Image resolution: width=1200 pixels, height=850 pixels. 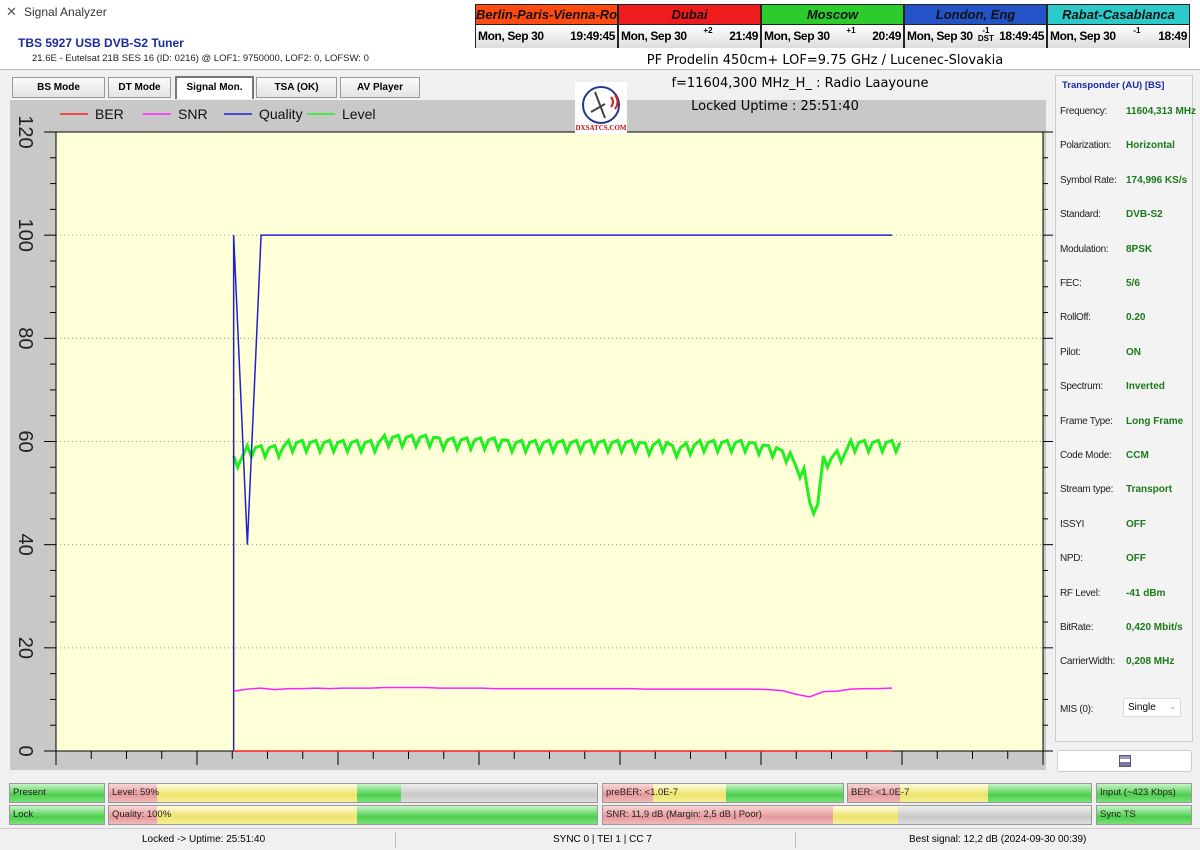 What do you see at coordinates (743, 36) in the screenshot?
I see `clock-time: 21:49` at bounding box center [743, 36].